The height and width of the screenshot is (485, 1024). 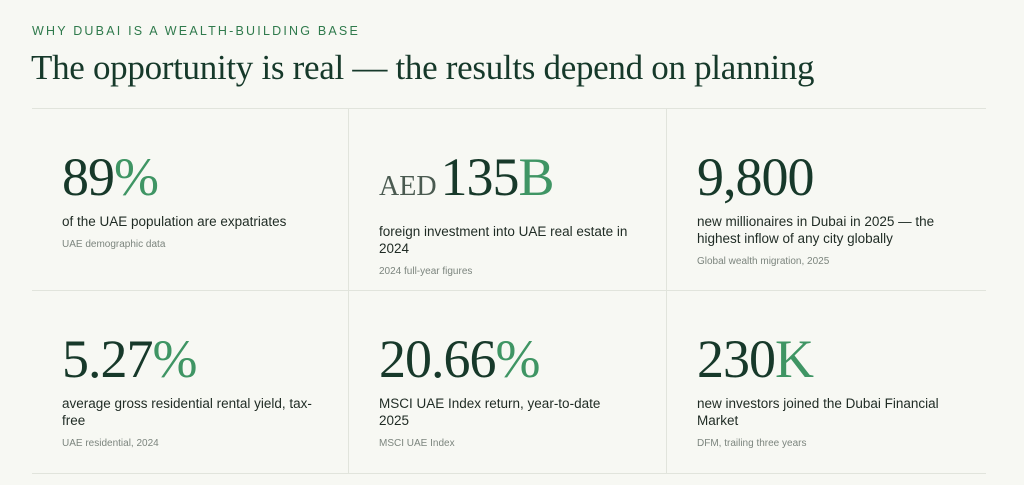 I want to click on stat-number: 9,800, so click(x=755, y=177).